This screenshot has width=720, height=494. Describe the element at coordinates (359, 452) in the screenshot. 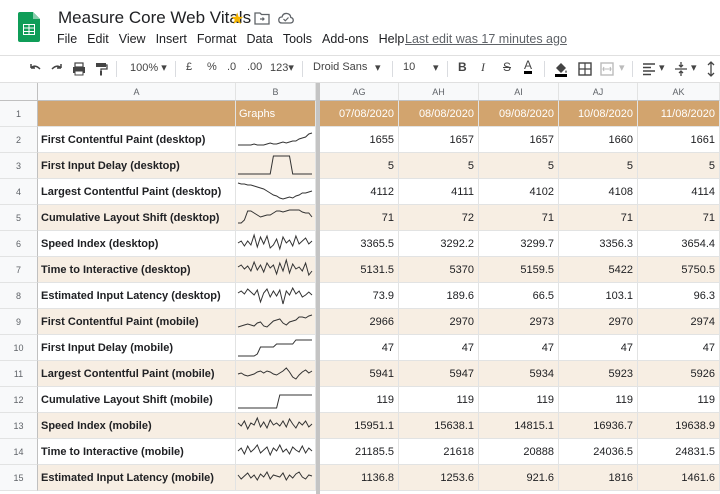

I see `value-cell: 21185.5` at that location.